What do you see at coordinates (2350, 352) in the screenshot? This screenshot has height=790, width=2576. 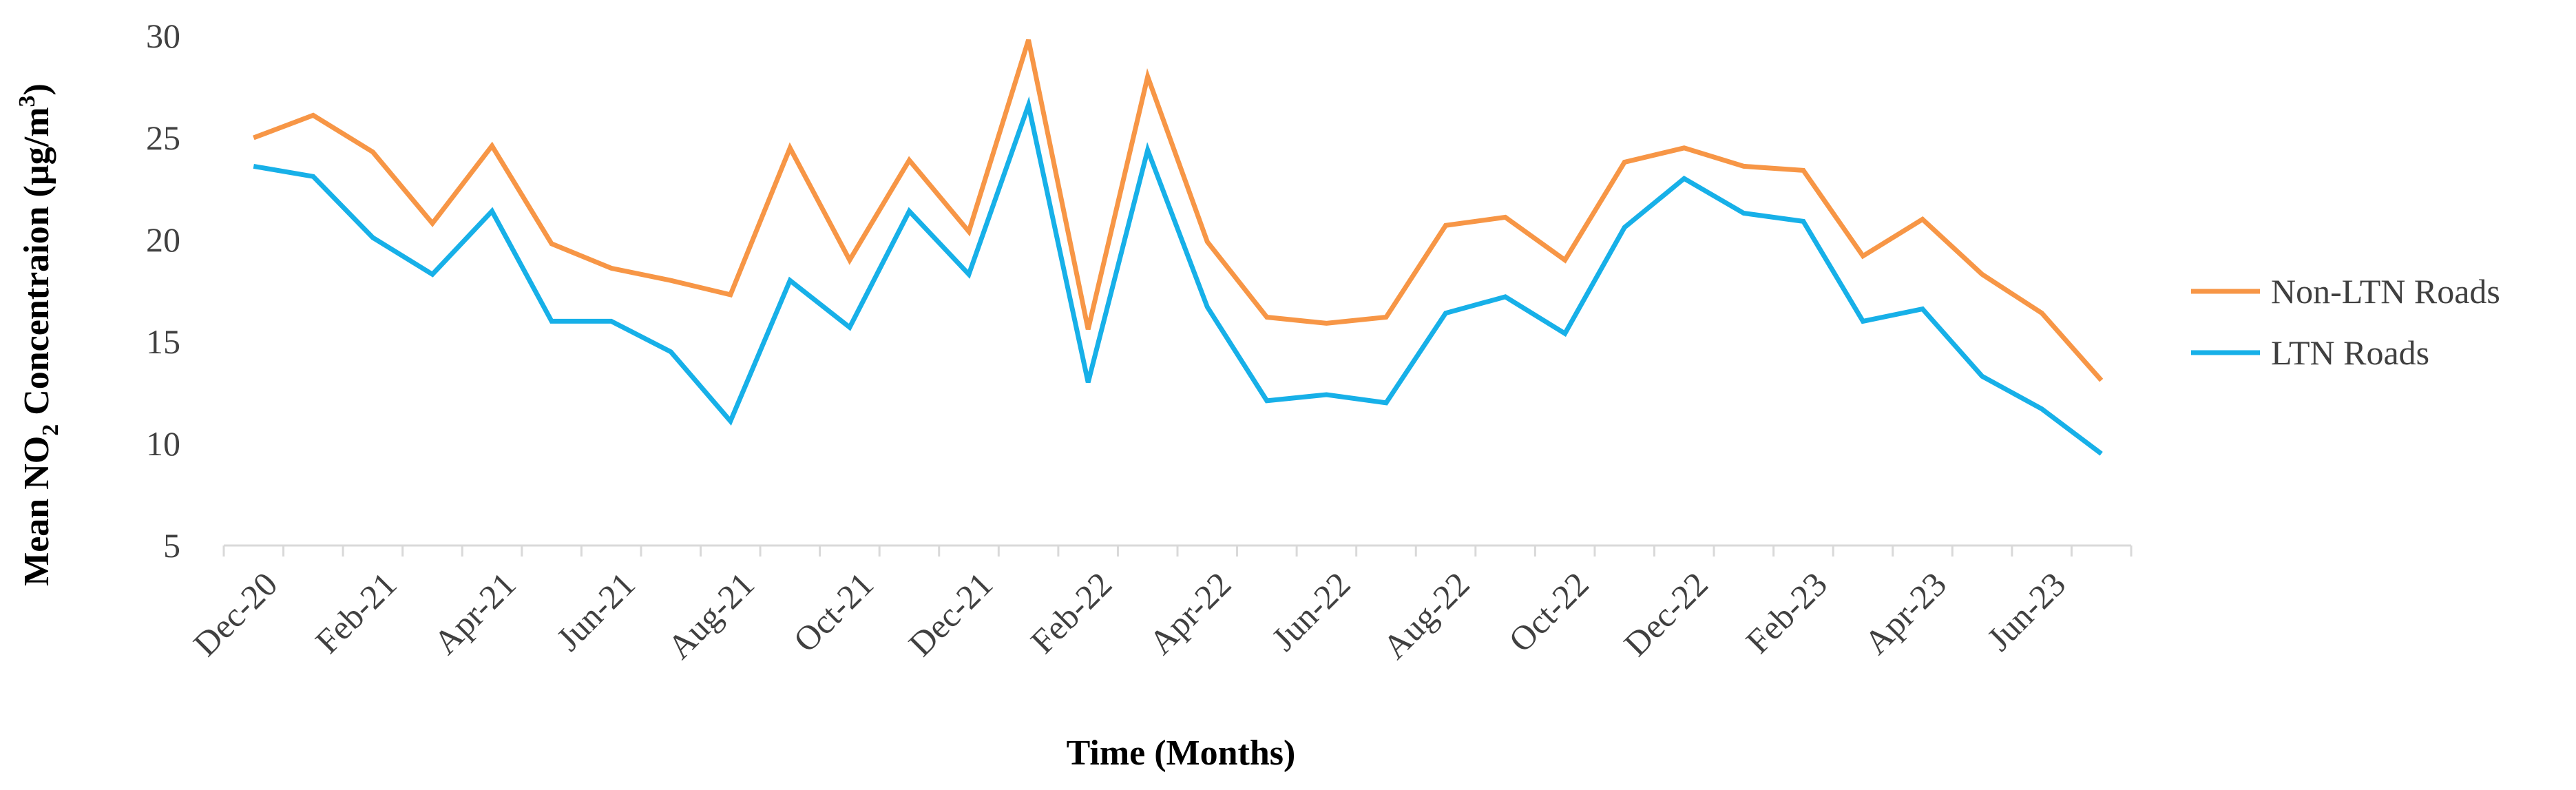 I see `legend-label: LTN Roads` at bounding box center [2350, 352].